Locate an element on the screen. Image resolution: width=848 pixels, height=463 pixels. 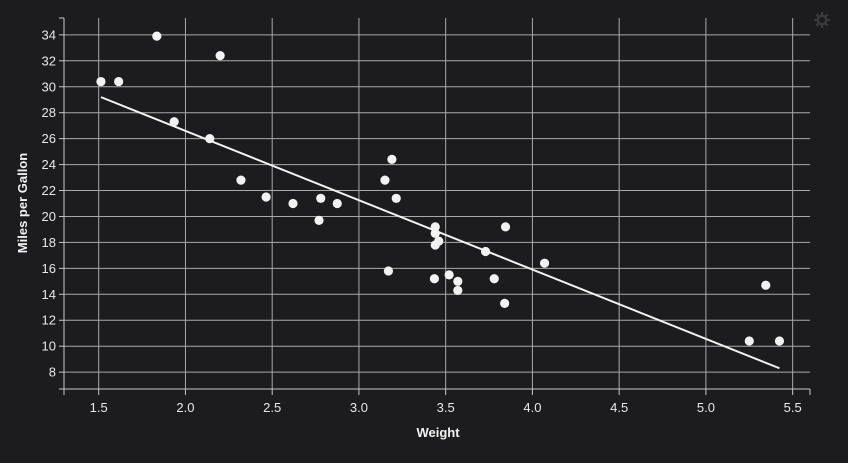
y-tick-label: 28 is located at coordinates (49, 112).